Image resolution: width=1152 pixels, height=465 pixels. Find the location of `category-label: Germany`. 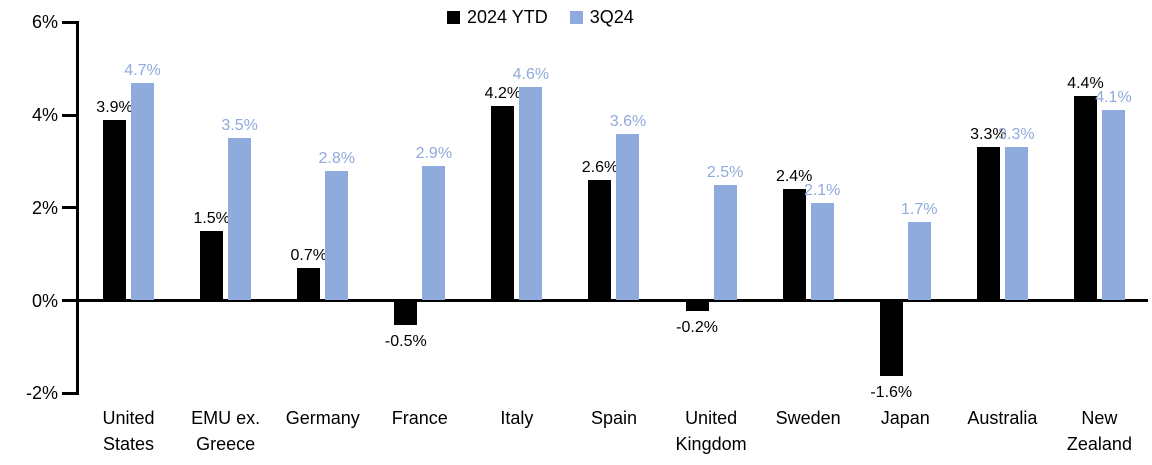

category-label: Germany is located at coordinates (322, 418).